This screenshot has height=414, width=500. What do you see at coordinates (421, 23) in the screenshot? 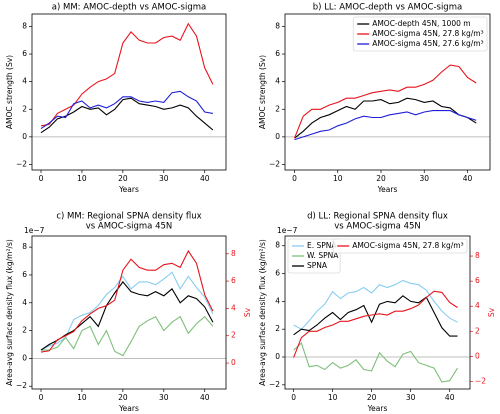
I see `legend-label: AMOC-depth 45N, 1000 m` at bounding box center [421, 23].